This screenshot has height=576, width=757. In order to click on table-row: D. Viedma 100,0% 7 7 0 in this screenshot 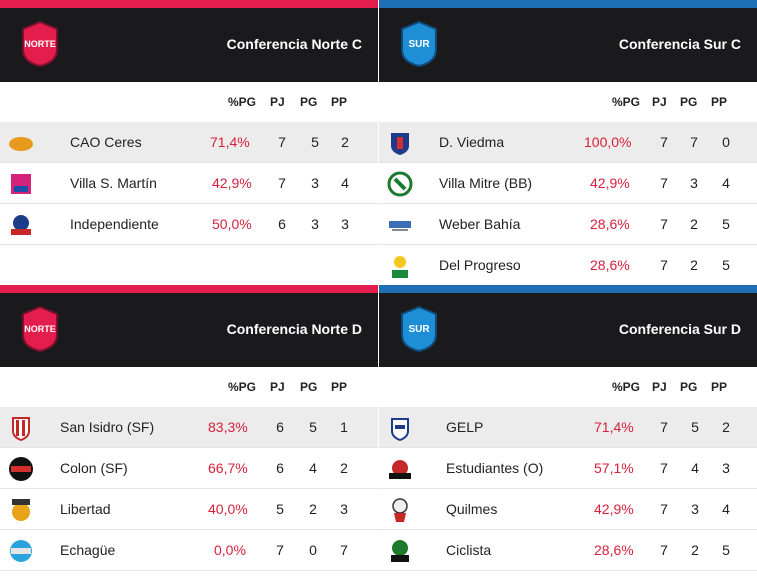, I will do `click(568, 142)`.